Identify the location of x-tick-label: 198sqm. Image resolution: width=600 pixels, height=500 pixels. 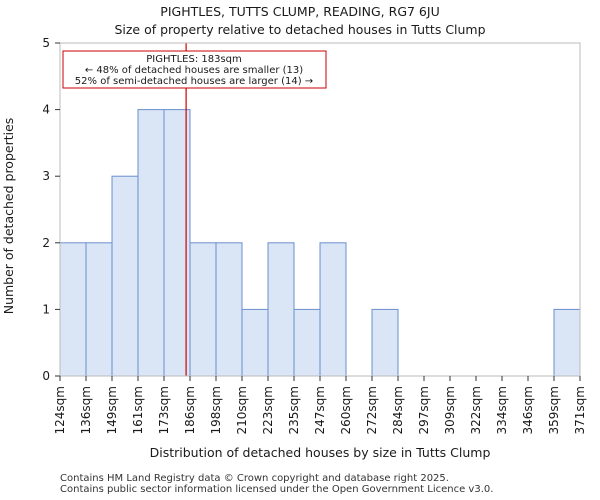
(216, 410).